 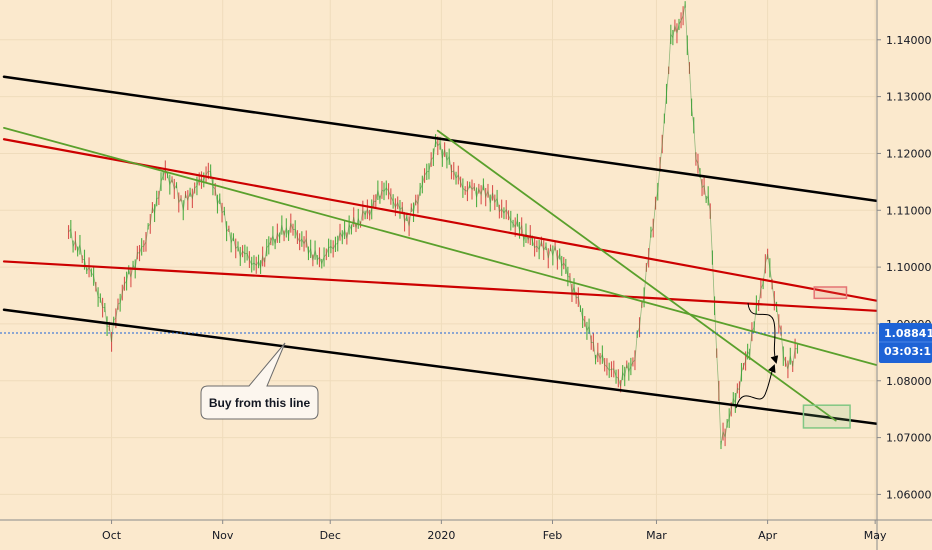 What do you see at coordinates (330, 535) in the screenshot?
I see `x-tick-label: Dec` at bounding box center [330, 535].